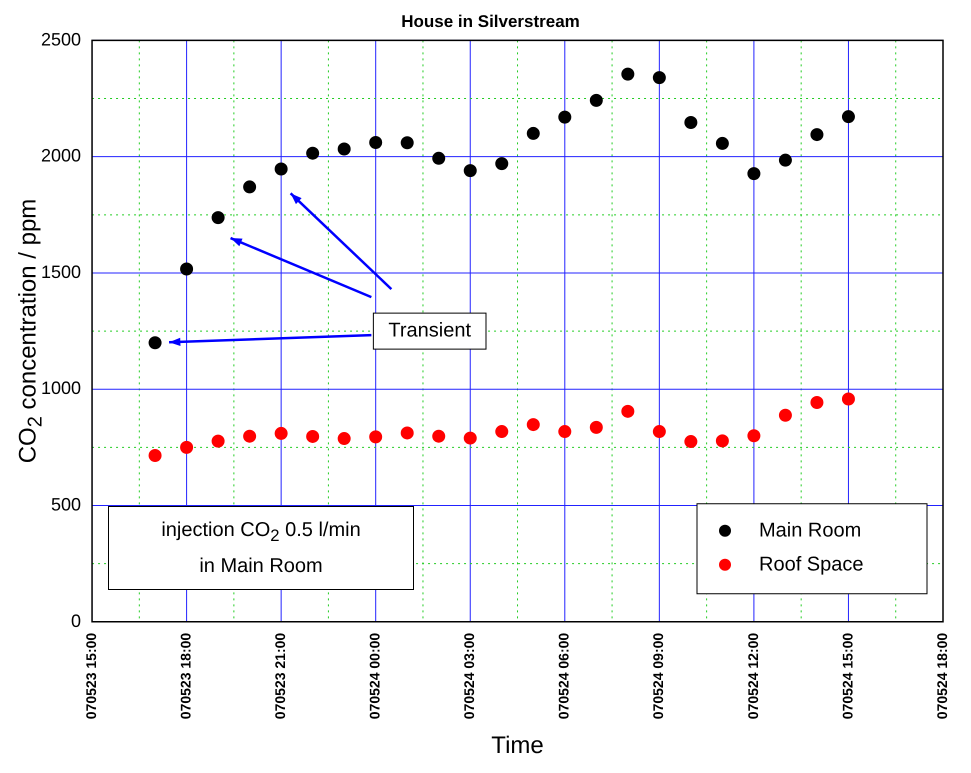 Image resolution: width=971 pixels, height=773 pixels. What do you see at coordinates (76, 620) in the screenshot?
I see `y-tick-label: 0` at bounding box center [76, 620].